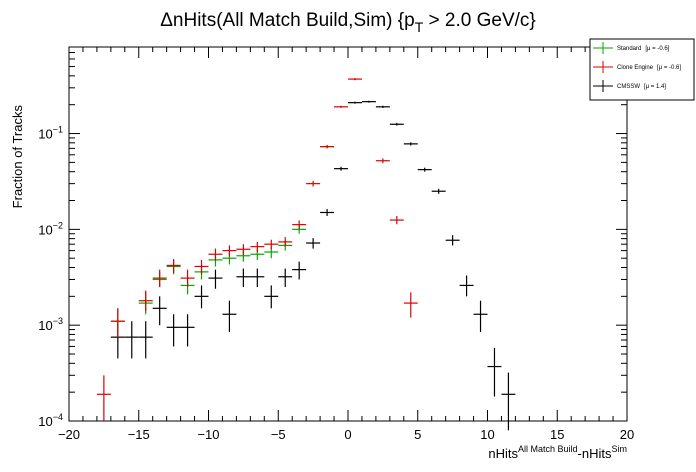 The height and width of the screenshot is (472, 696). I want to click on x-tick-labels: −20 −15 −10 −5 0 5 10 15 20, so click(346, 434).